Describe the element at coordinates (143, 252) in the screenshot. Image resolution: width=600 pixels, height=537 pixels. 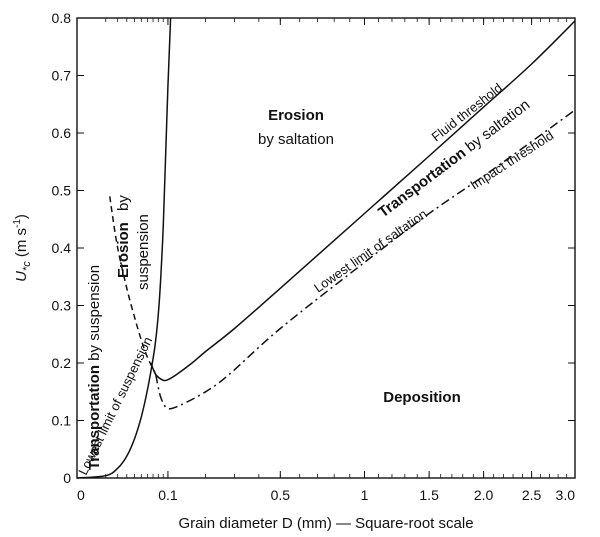
I see `region-erosion-suspension: suspension` at that location.